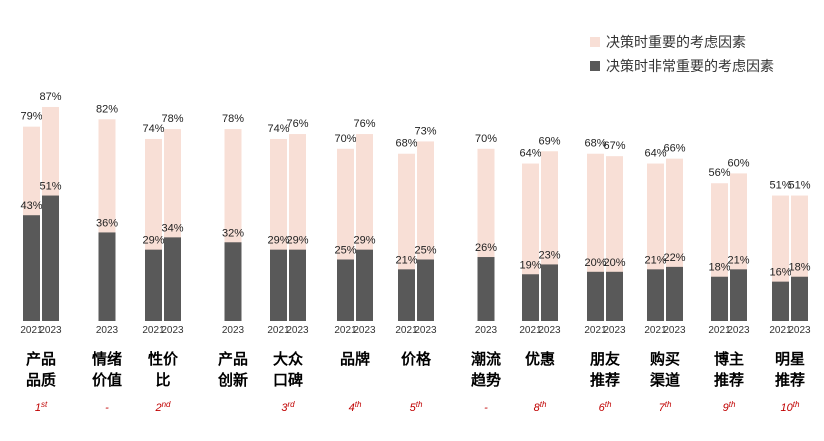 The width and height of the screenshot is (824, 441). What do you see at coordinates (655, 154) in the screenshot?
I see `data-label-important: 64%` at bounding box center [655, 154].